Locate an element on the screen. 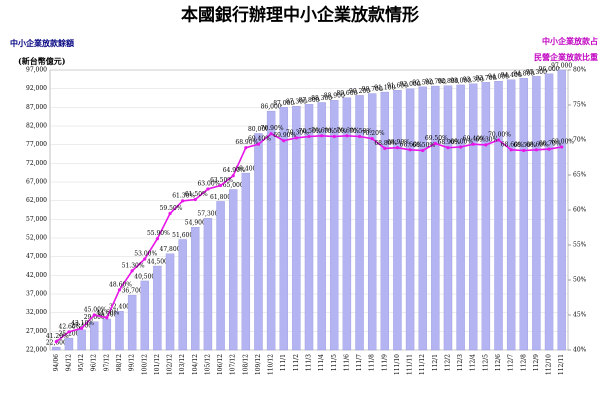 The image size is (600, 400). bar-value-label: 93,300 is located at coordinates (473, 79).